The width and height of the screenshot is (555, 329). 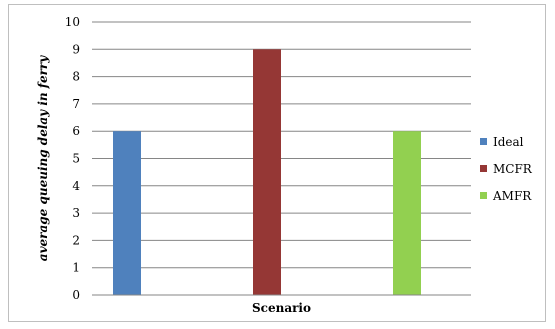 What do you see at coordinates (76, 77) in the screenshot?
I see `y-tick-label-8: 8` at bounding box center [76, 77].